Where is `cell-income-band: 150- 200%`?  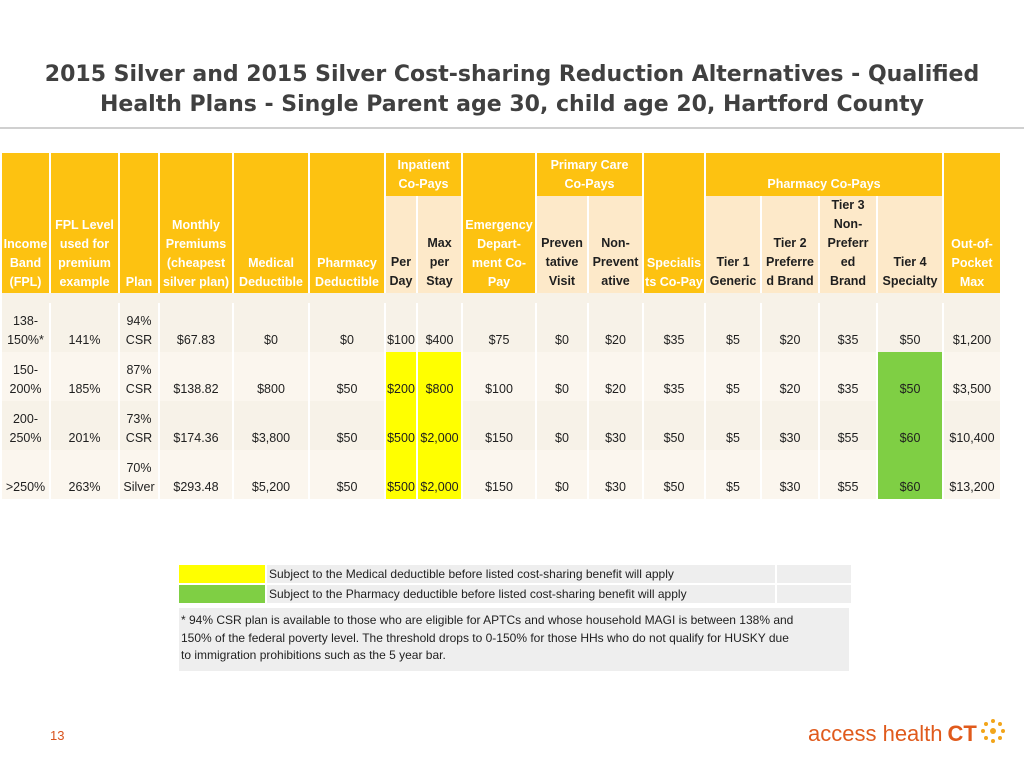 cell-income-band: 150- 200% is located at coordinates (25, 376).